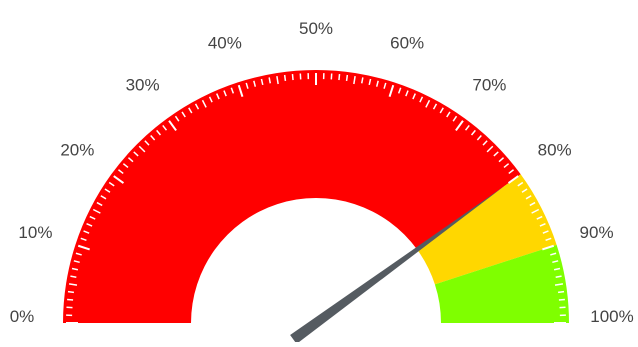 Image resolution: width=638 pixels, height=347 pixels. I want to click on gauge-tick-label: 90%, so click(597, 232).